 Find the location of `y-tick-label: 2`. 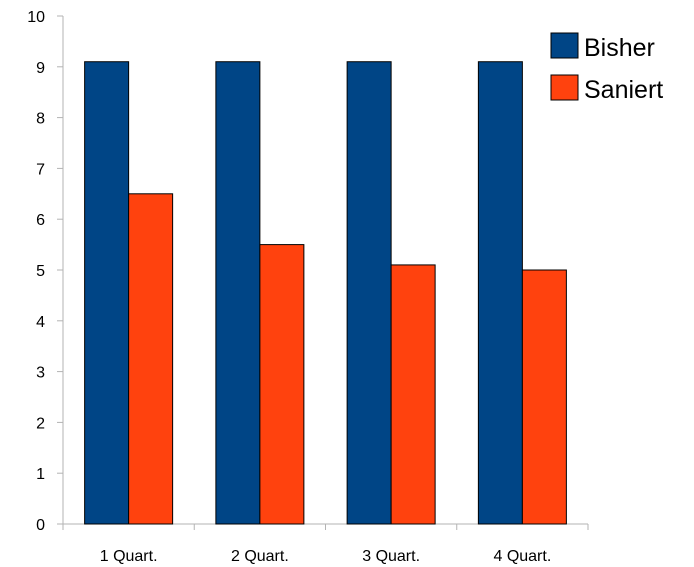

y-tick-label: 2 is located at coordinates (40, 423).